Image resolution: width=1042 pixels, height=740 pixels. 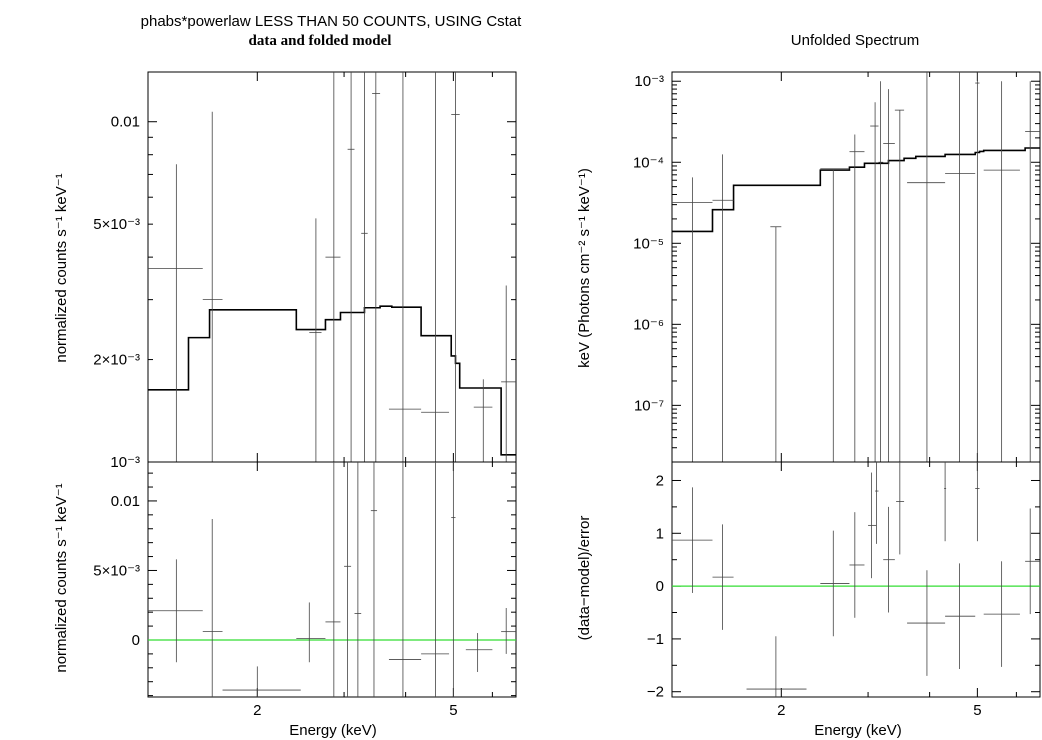 What do you see at coordinates (858, 730) in the screenshot?
I see `right-xlabel: Energy (keV)` at bounding box center [858, 730].